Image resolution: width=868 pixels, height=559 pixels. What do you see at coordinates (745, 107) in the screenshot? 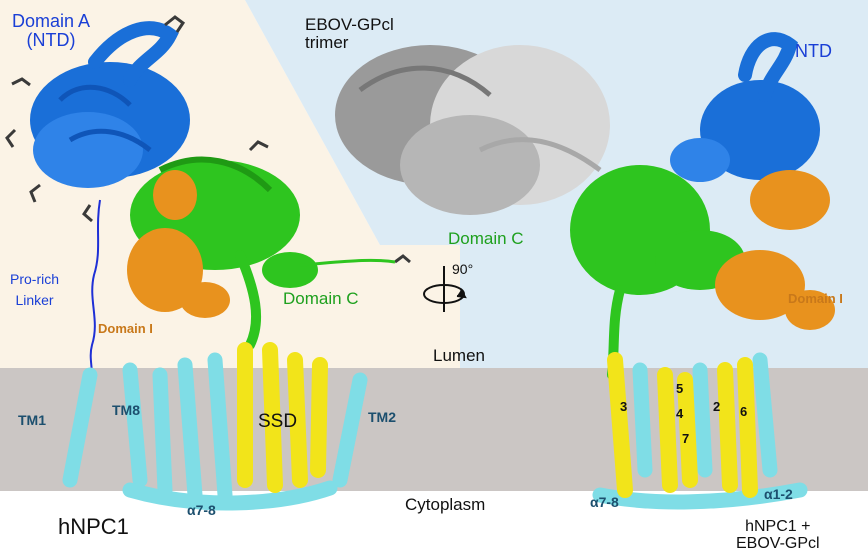
I see `ntd-right` at bounding box center [745, 107].